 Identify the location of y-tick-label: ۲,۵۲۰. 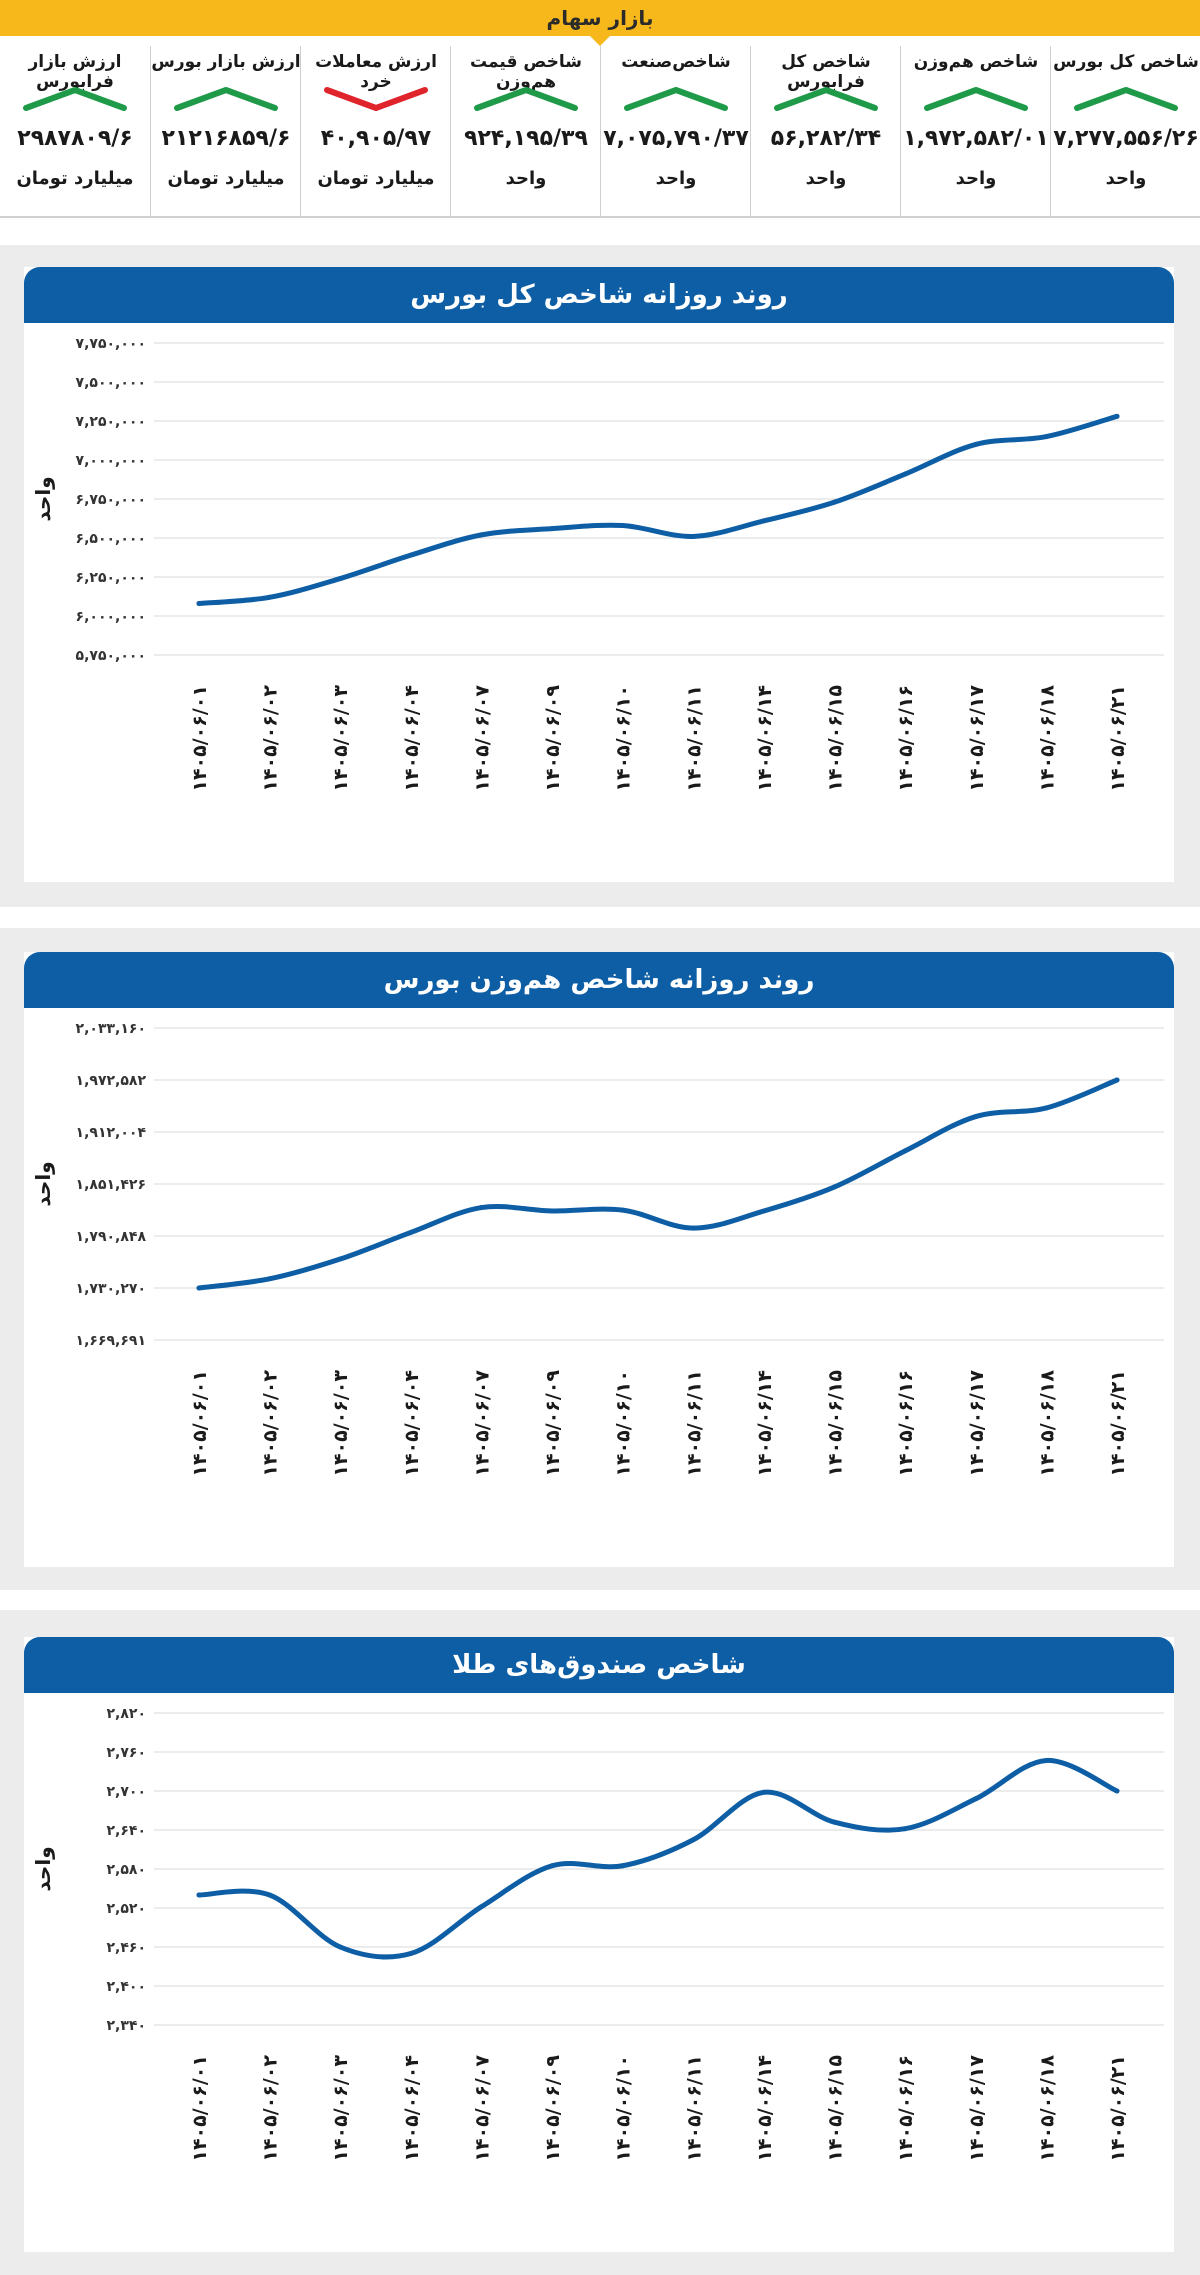
(127, 1909).